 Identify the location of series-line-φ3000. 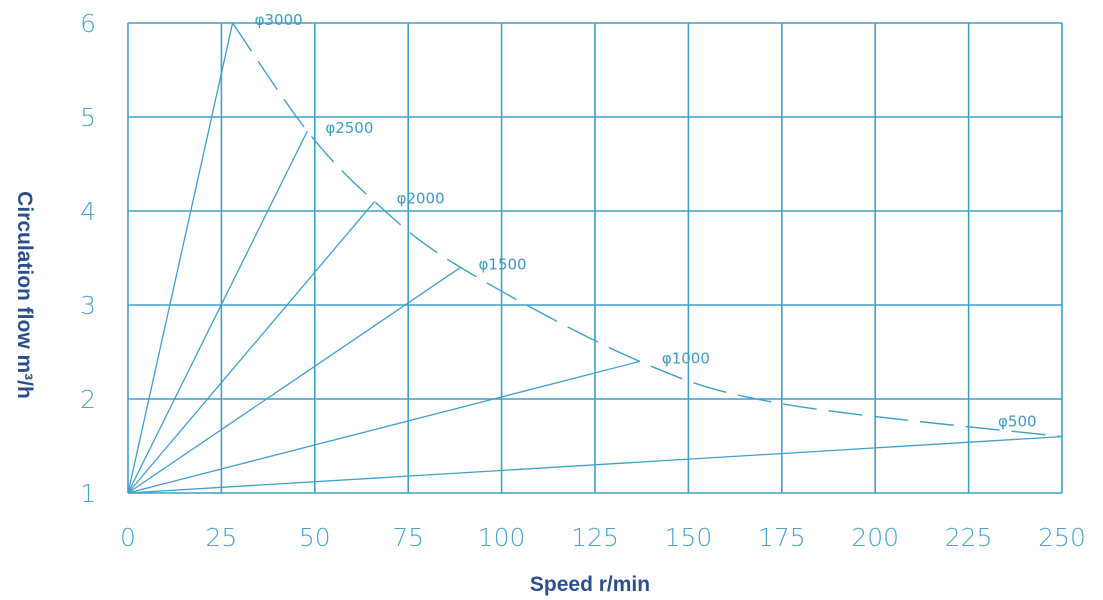
(180, 258).